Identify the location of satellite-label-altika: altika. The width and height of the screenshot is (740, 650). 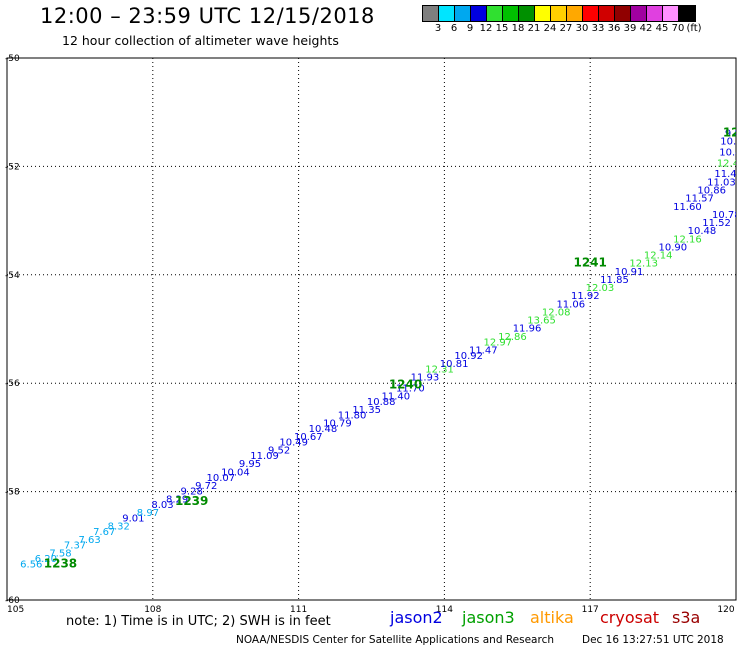
(552, 617).